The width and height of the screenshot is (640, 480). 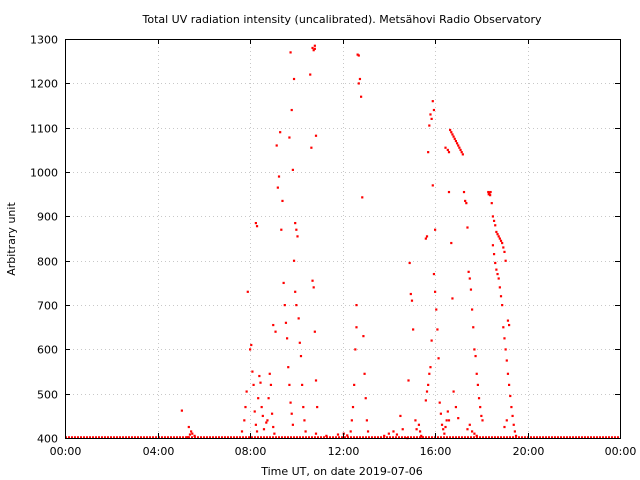 What do you see at coordinates (621, 451) in the screenshot?
I see `x-tick-label: 00:00` at bounding box center [621, 451].